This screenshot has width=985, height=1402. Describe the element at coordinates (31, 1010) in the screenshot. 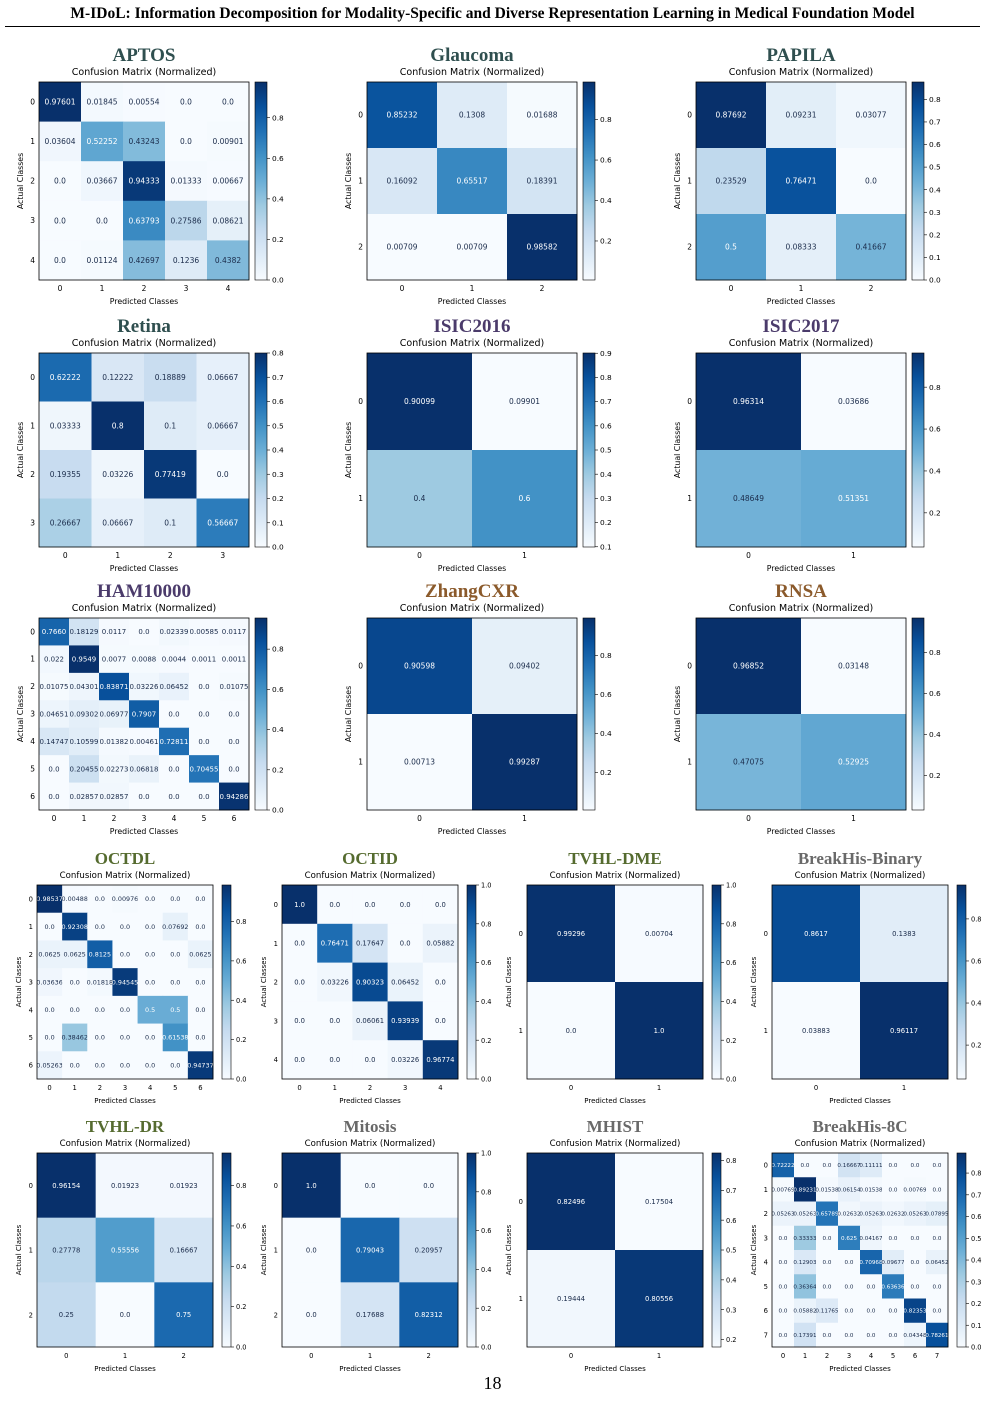

I see `y-tick-label: 4` at that location.